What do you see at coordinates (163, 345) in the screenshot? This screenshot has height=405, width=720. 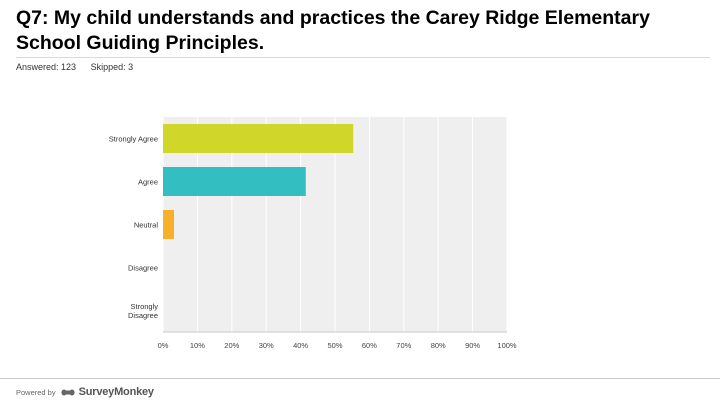 I see `x-tick-label: 0%` at bounding box center [163, 345].